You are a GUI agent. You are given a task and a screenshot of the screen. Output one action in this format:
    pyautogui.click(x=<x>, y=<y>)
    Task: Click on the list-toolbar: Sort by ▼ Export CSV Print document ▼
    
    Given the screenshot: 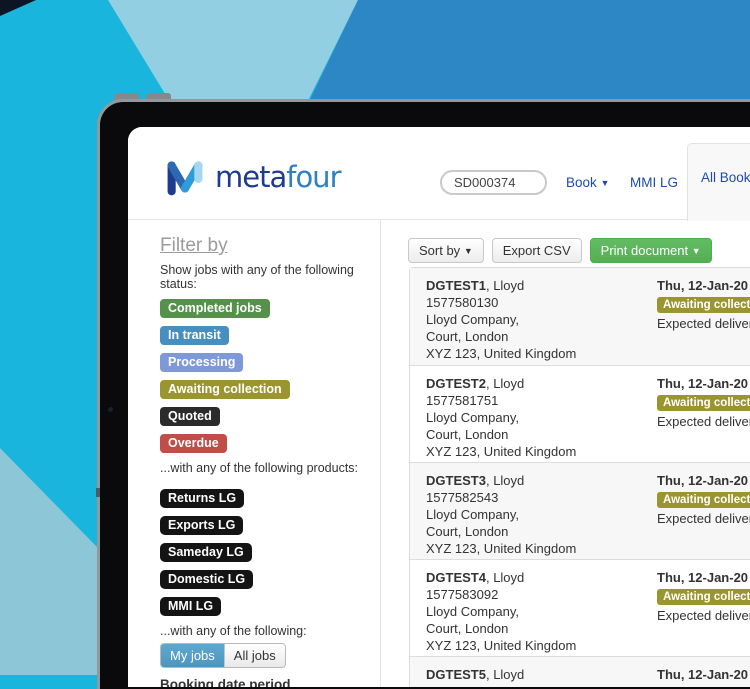 What is the action you would take?
    pyautogui.click(x=560, y=250)
    